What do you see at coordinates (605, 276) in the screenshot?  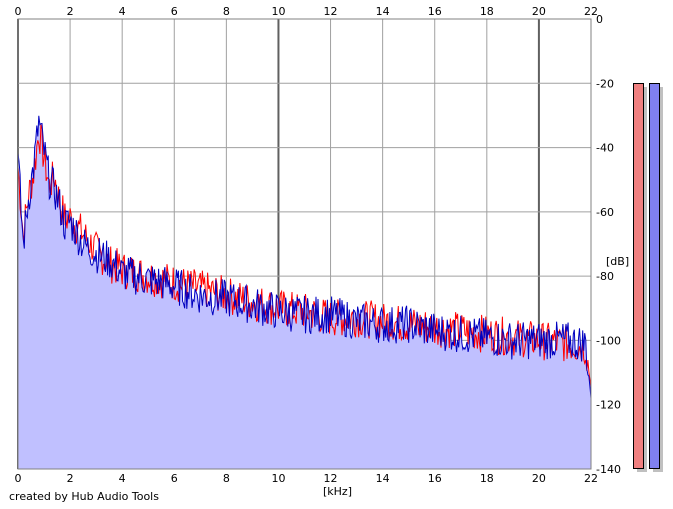 I see `y-tick-label: -80` at bounding box center [605, 276].